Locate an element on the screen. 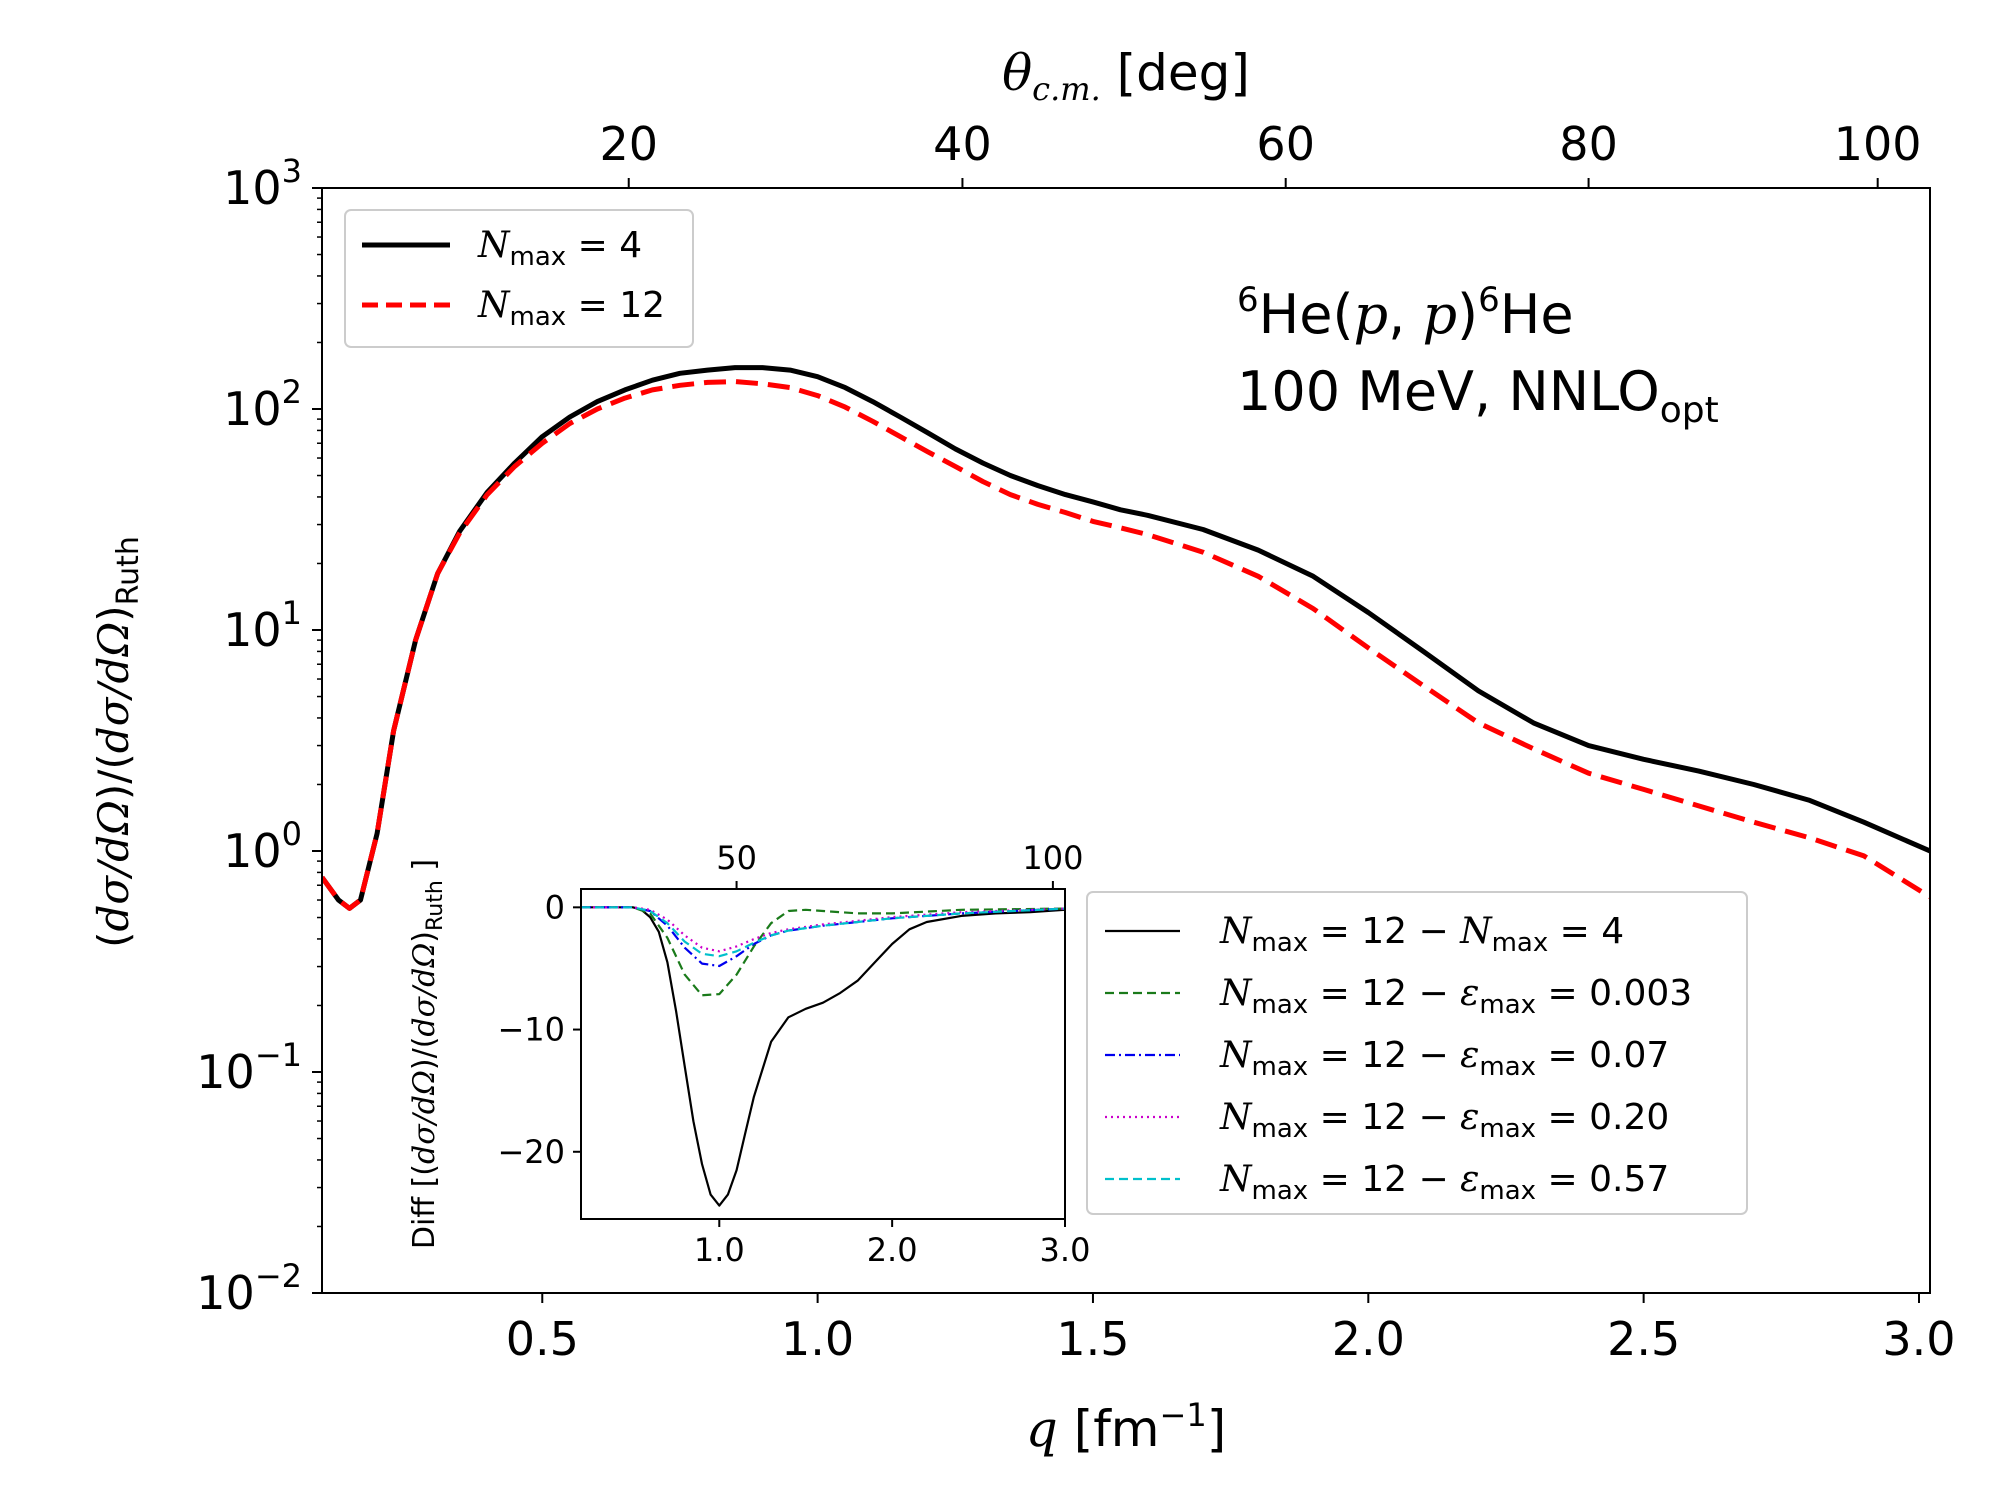 Image resolution: width=2000 pixels, height=1500 pixels. x-tick-label: 2.0 is located at coordinates (1368, 1339).